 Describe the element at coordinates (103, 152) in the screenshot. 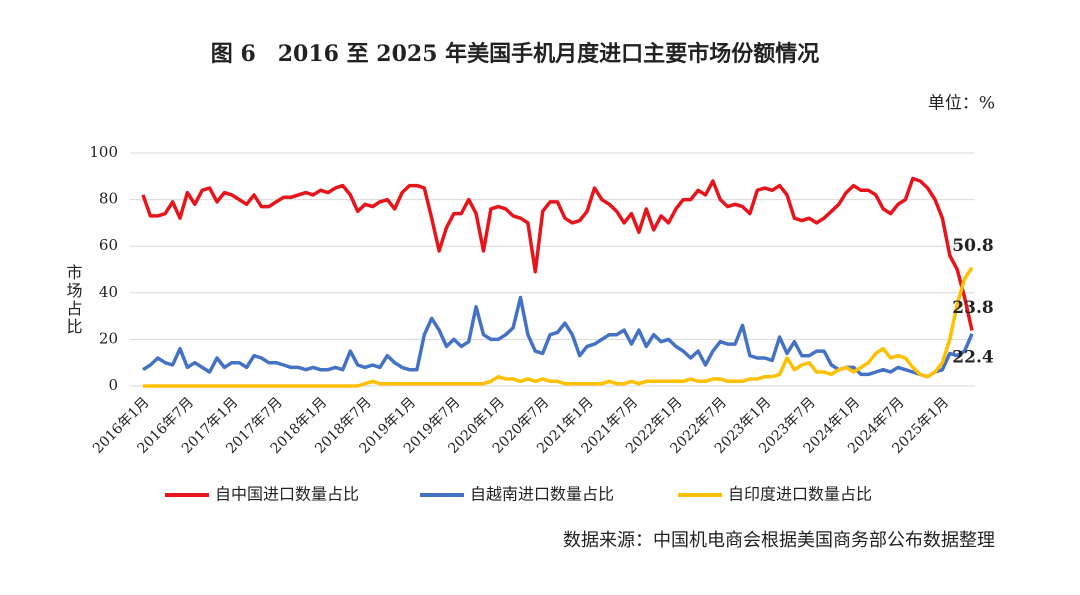

I see `y-tick-label: 100` at that location.